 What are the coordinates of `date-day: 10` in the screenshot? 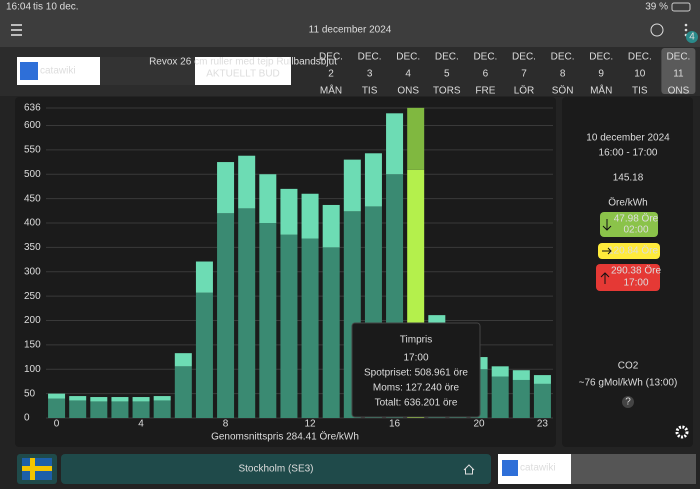 It's located at (640, 74).